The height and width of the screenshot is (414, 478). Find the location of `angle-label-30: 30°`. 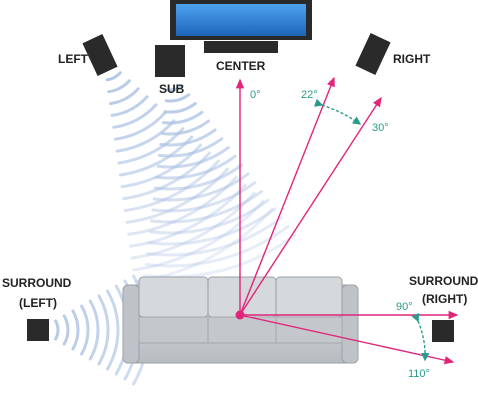

angle-label-30: 30° is located at coordinates (380, 128).